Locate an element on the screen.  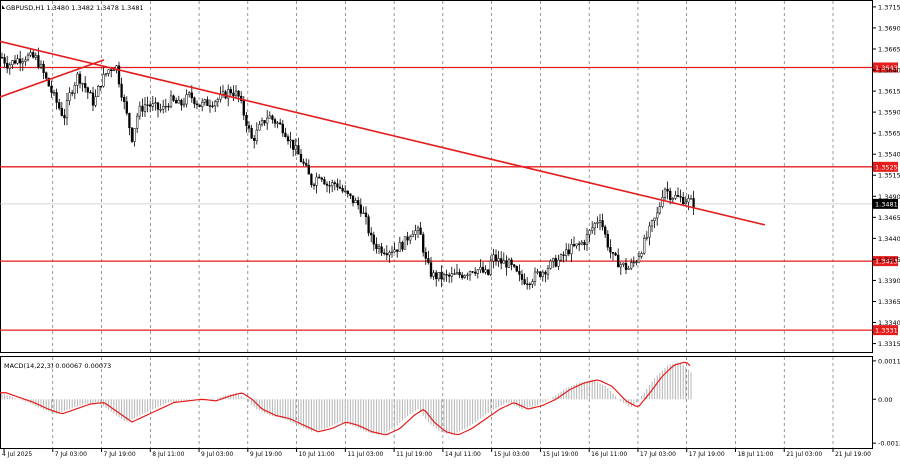
price-tick-label: 1.3490 is located at coordinates (889, 197).